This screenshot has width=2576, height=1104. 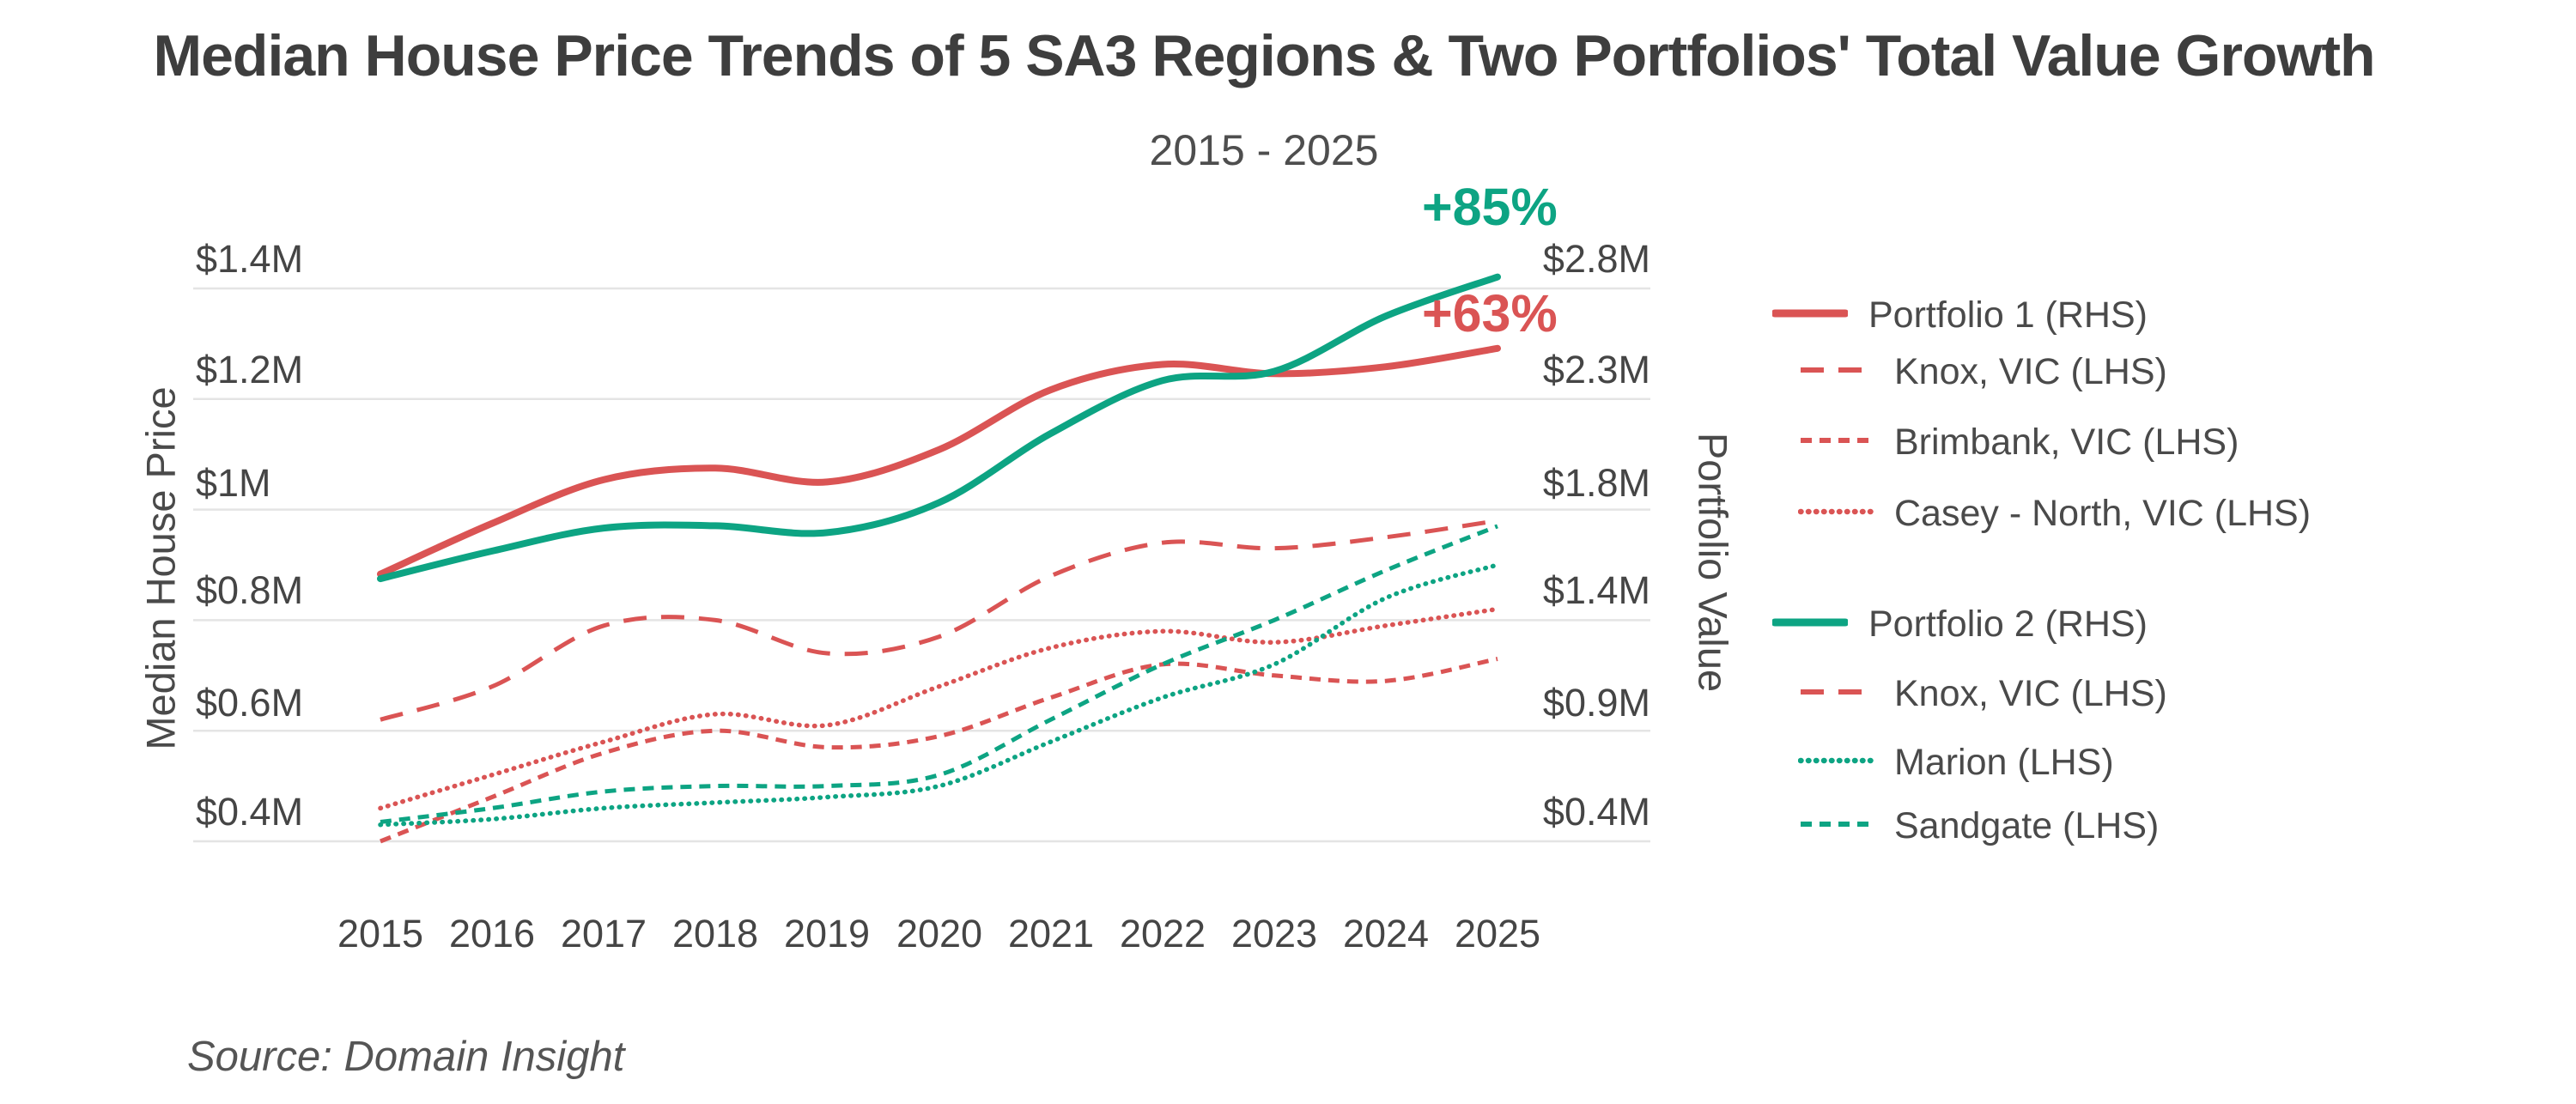 I want to click on left-tick-1.2m: $1.2M, so click(x=250, y=369).